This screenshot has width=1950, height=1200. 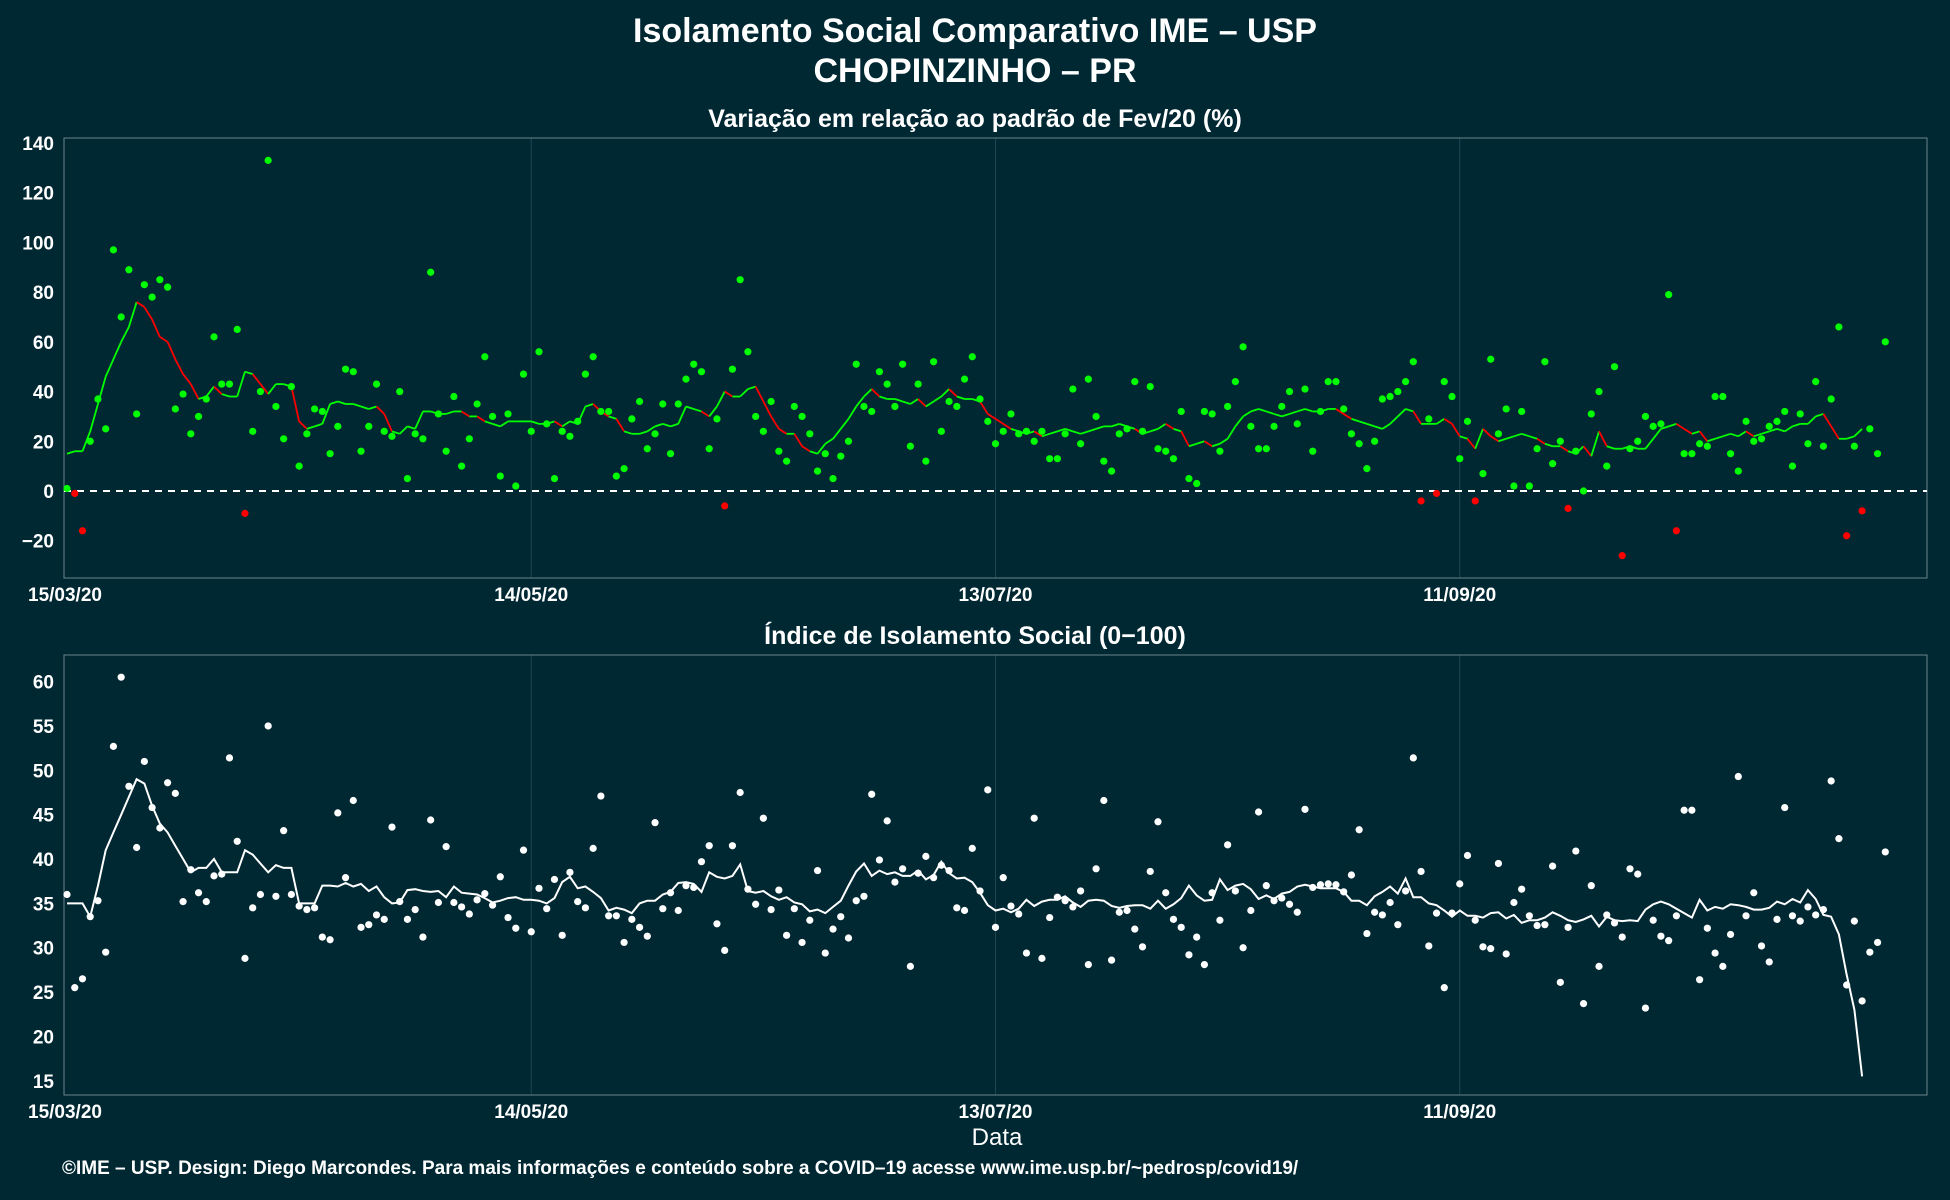 I want to click on y-tick-label: 50, so click(x=43, y=771).